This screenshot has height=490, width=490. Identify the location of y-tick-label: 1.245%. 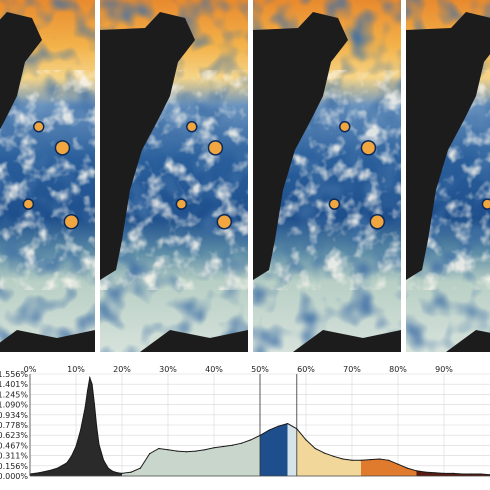
(14, 394).